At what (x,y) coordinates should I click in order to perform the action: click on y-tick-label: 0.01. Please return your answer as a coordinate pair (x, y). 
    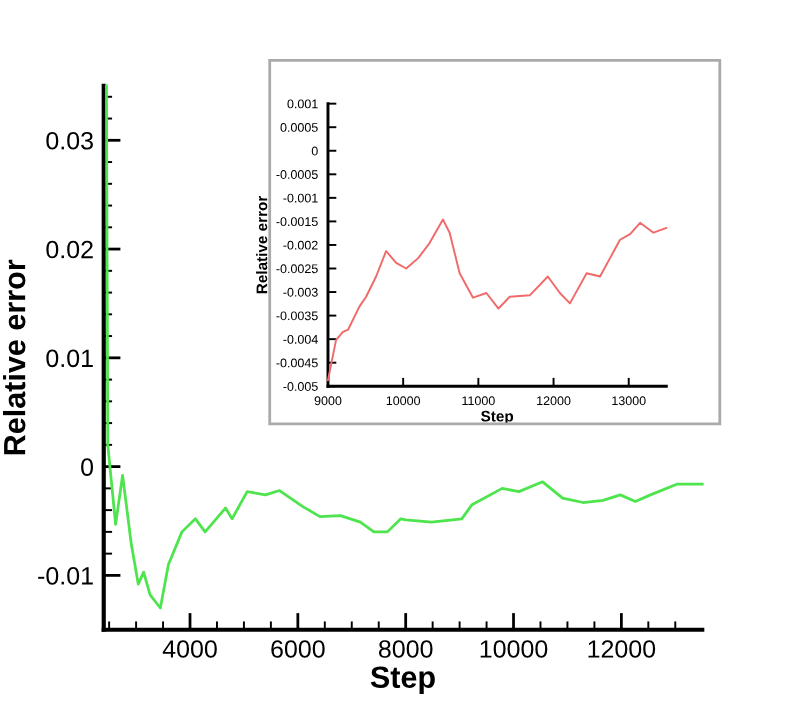
    Looking at the image, I should click on (69, 358).